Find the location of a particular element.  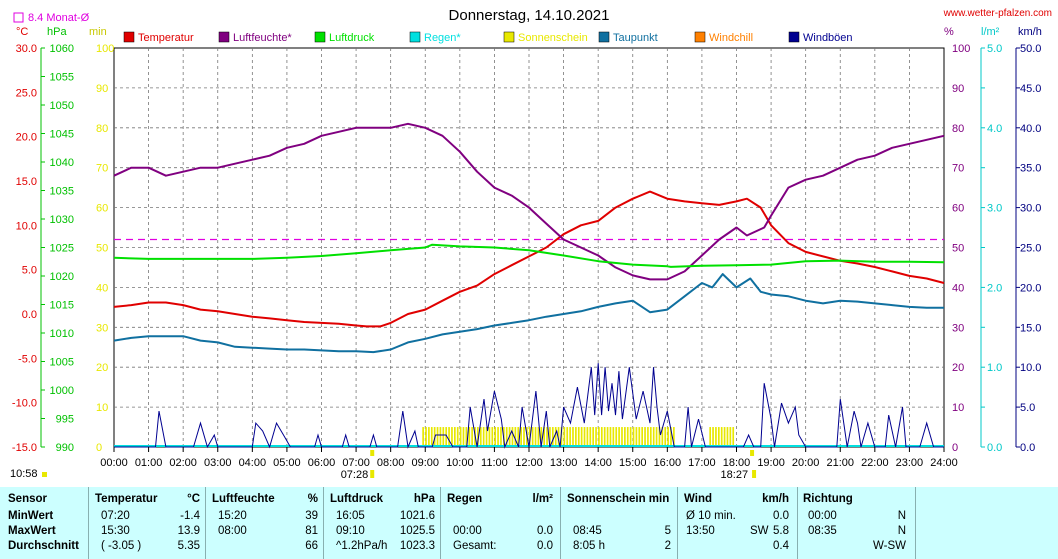

humidity-axis-tick-label: 0 is located at coordinates (955, 448).